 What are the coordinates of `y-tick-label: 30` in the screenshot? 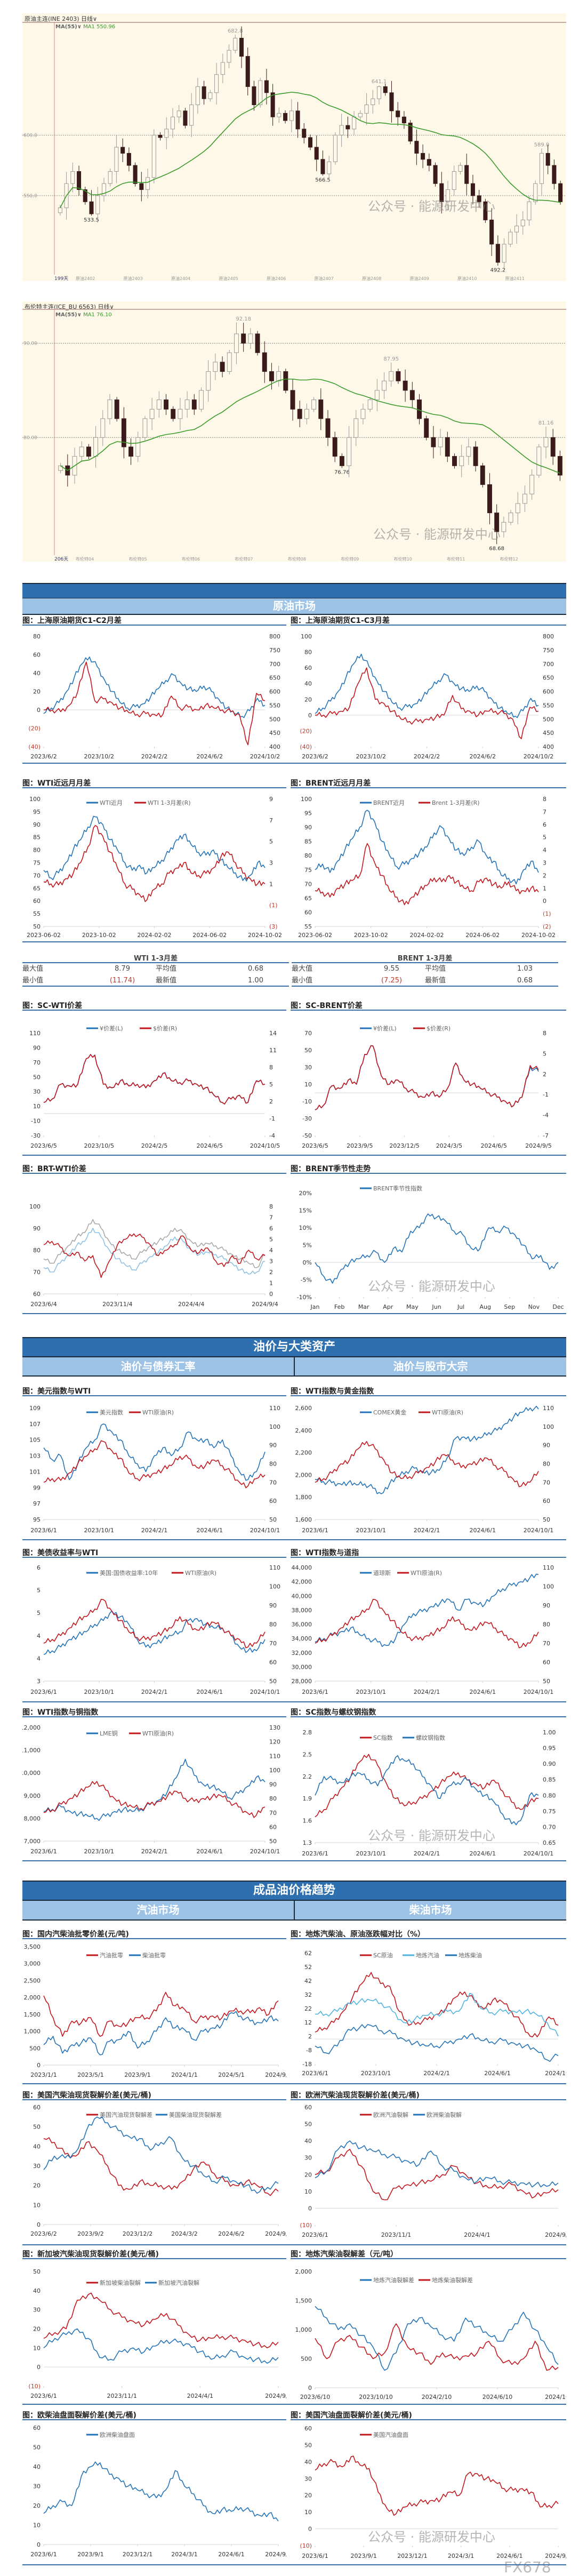 It's located at (37, 2166).